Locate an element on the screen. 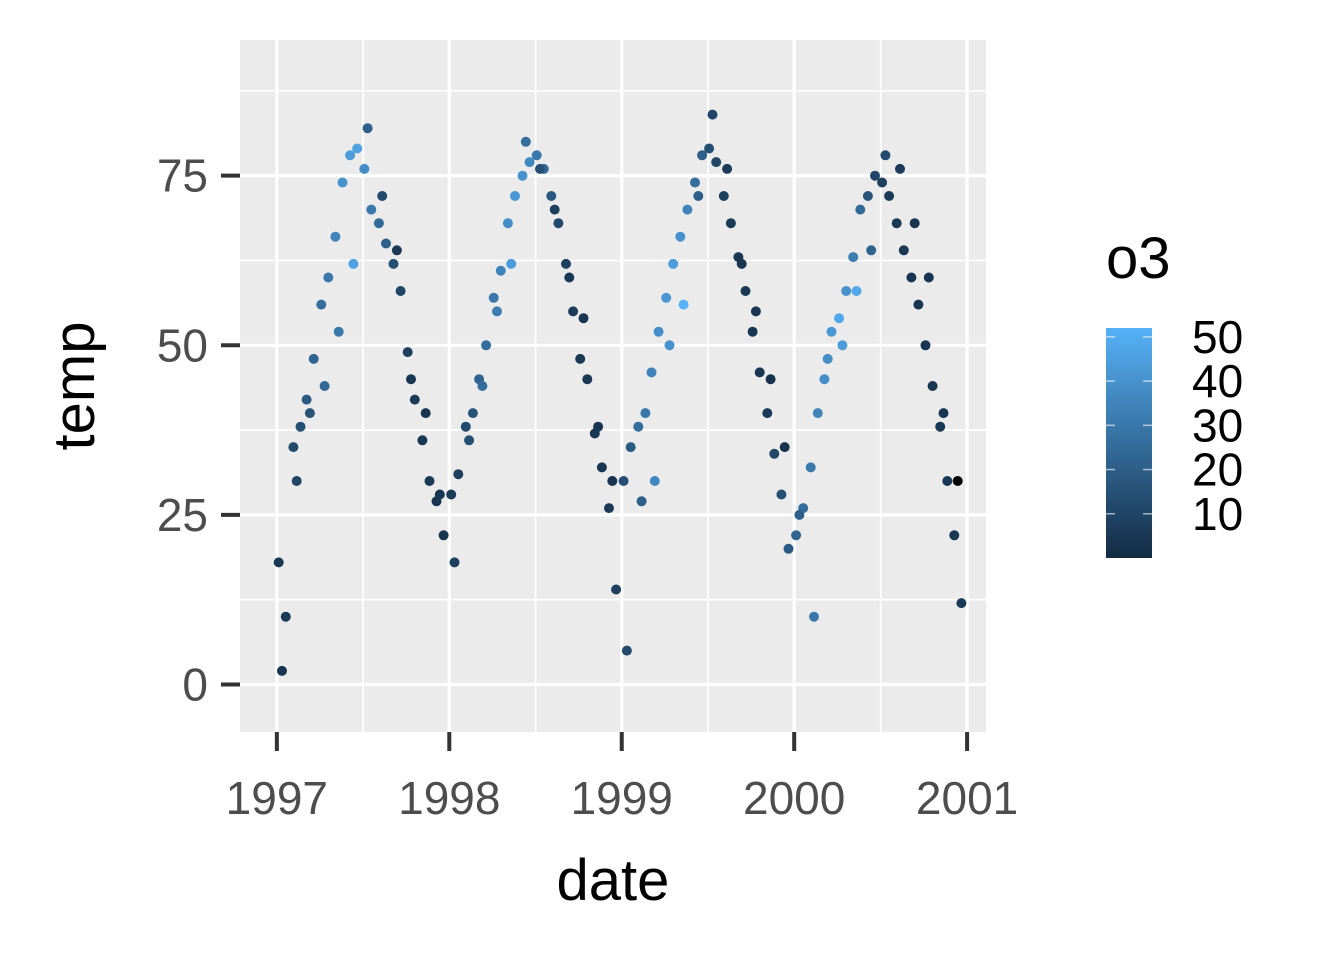 The width and height of the screenshot is (1344, 960). x-tick-label: 2001 is located at coordinates (967, 798).